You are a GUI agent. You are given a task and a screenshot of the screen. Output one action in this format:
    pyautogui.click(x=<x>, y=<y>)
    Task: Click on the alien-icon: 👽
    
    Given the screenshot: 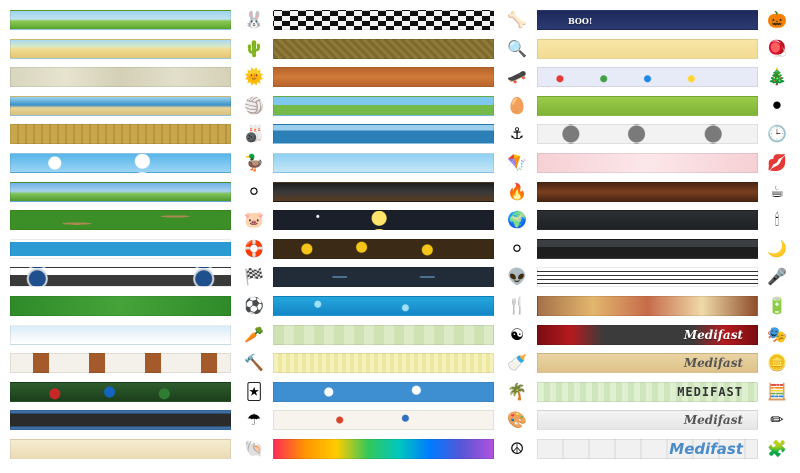 What is the action you would take?
    pyautogui.click(x=517, y=277)
    